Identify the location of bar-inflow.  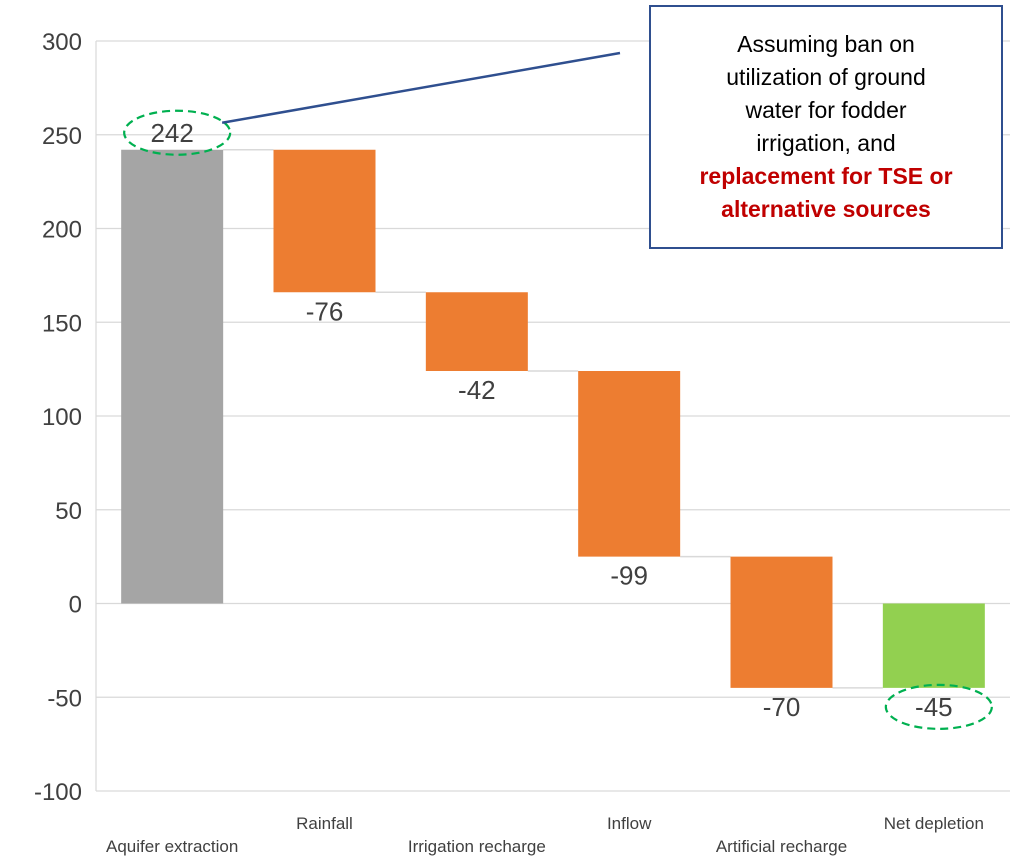
(629, 464).